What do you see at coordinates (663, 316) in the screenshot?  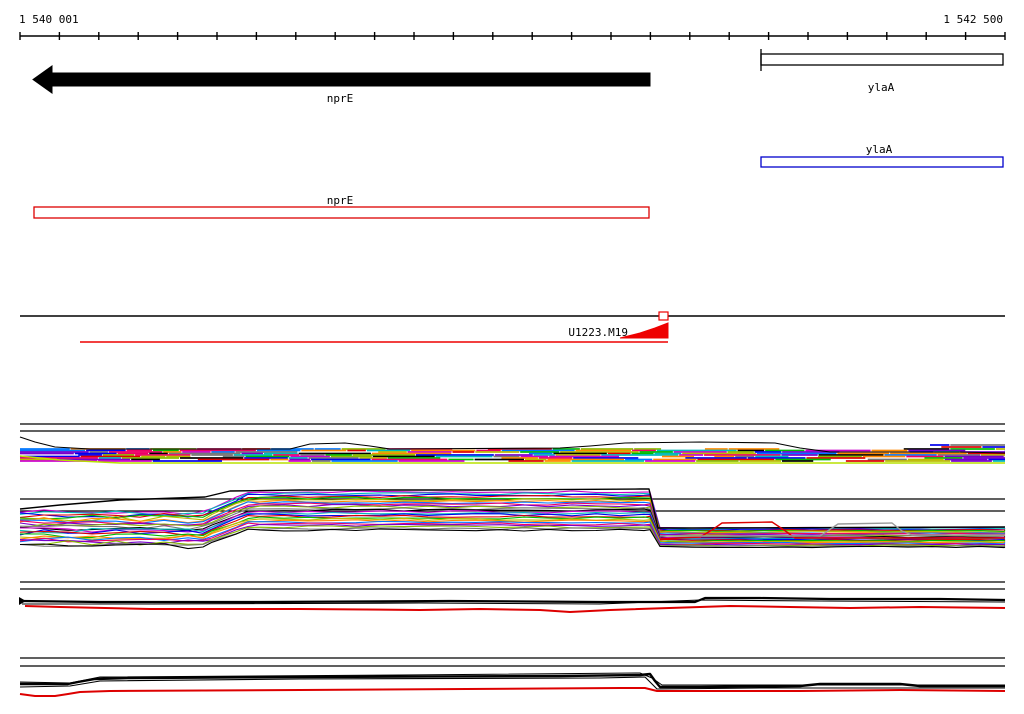 I see `read-end-marker` at bounding box center [663, 316].